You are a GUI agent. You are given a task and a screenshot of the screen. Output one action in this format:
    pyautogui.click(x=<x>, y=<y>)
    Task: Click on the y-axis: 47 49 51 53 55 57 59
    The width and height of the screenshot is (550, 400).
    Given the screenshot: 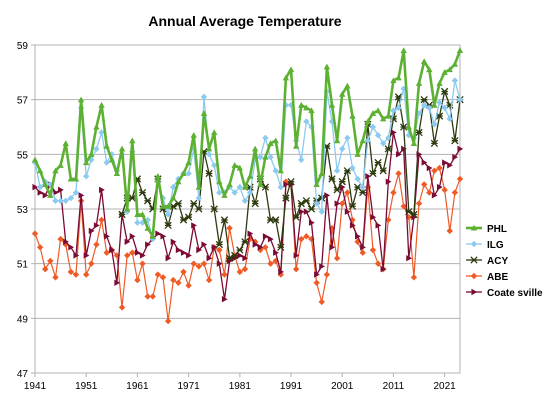 What is the action you would take?
    pyautogui.click(x=26, y=210)
    